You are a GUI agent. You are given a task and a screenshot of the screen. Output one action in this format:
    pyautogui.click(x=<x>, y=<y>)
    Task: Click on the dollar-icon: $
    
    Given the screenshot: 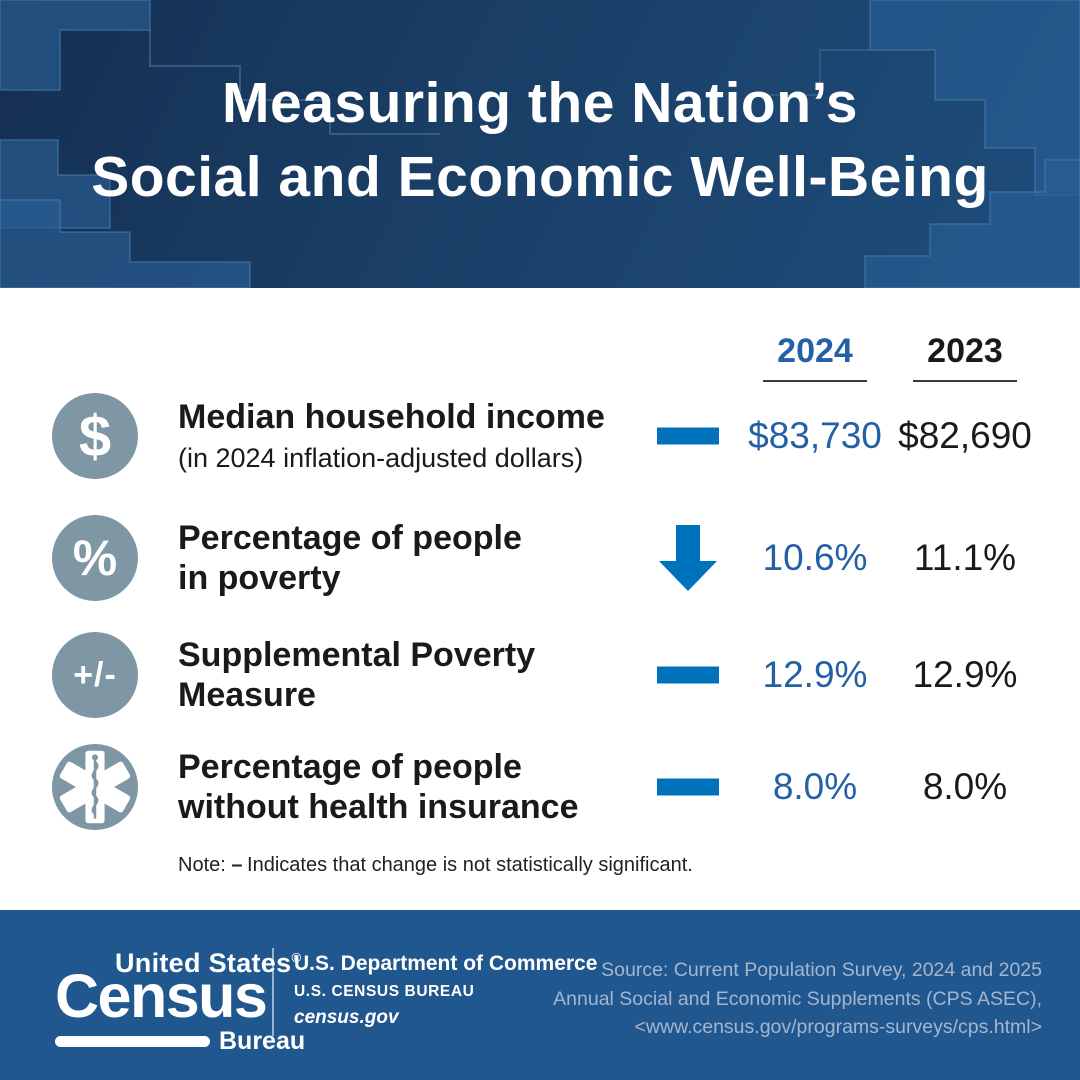 What is the action you would take?
    pyautogui.click(x=95, y=436)
    